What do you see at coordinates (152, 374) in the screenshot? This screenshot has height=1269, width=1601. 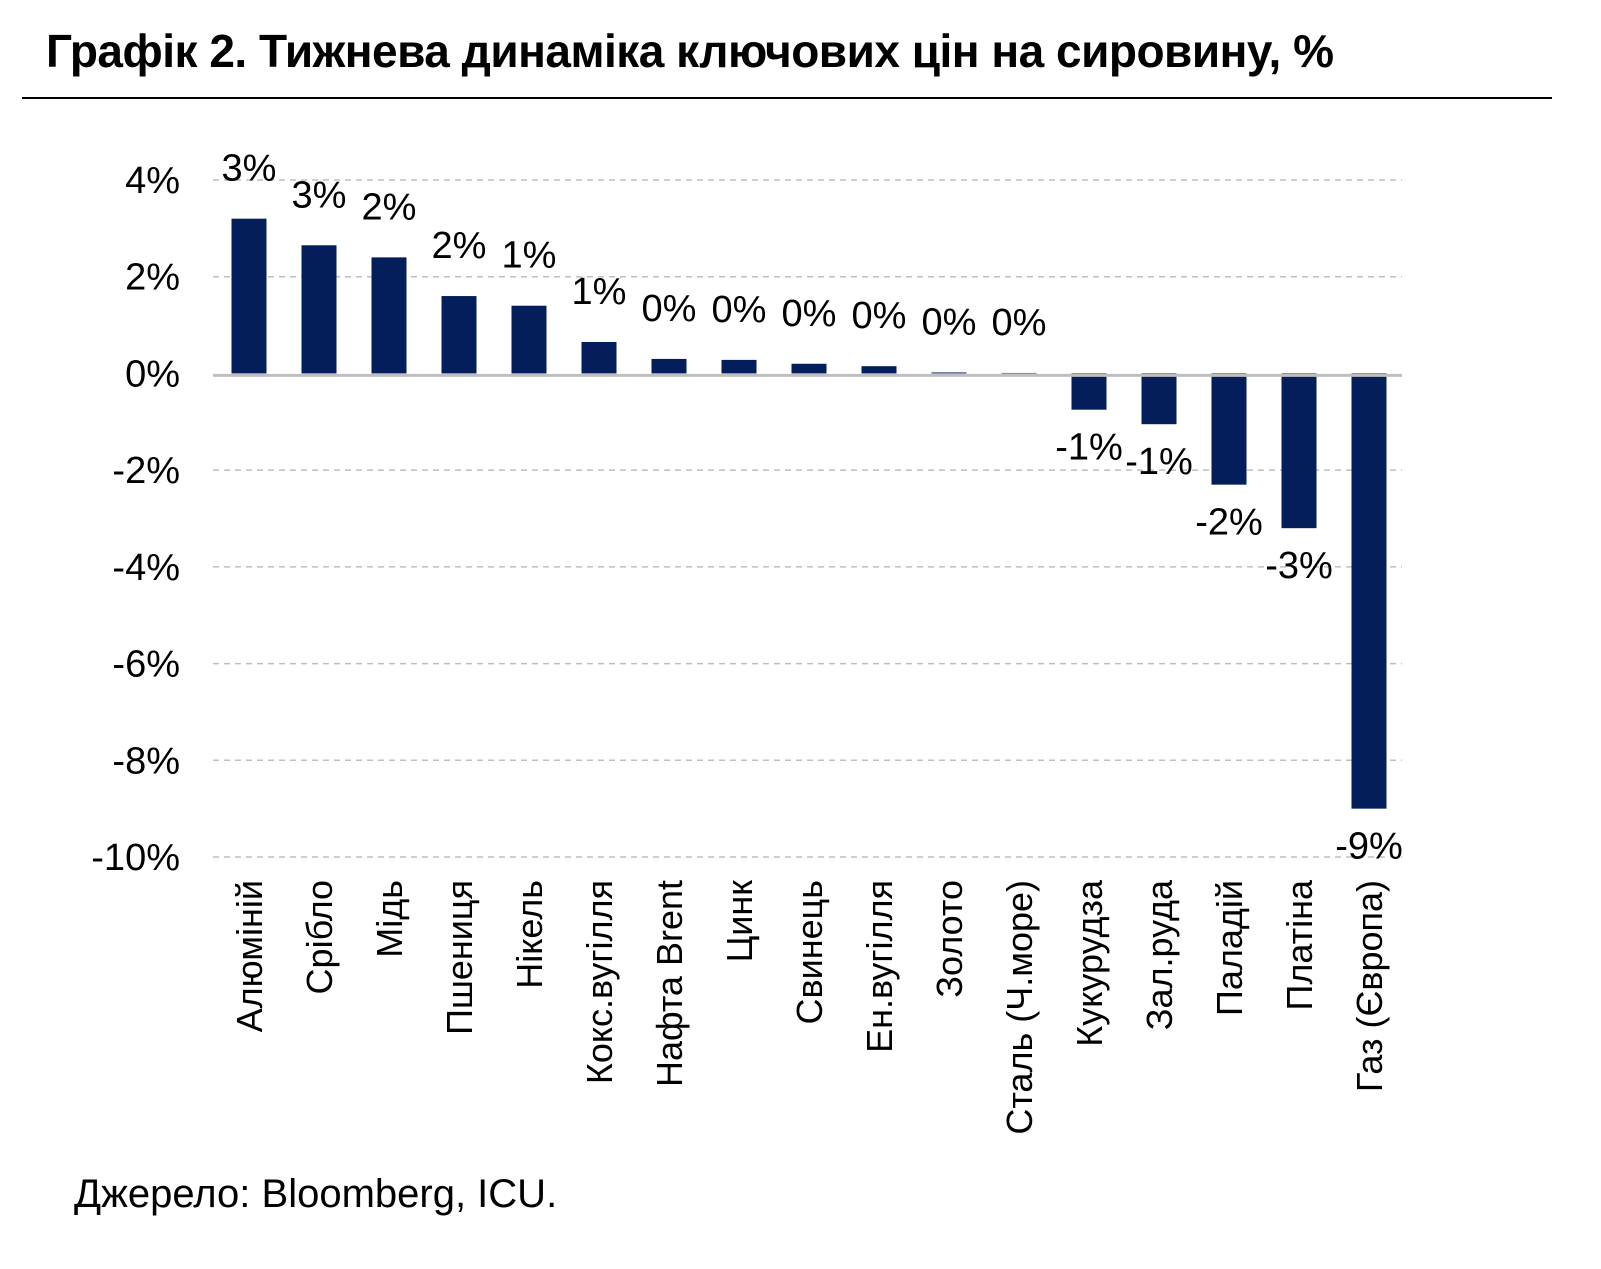 I see `y-tick-label: 0%` at bounding box center [152, 374].